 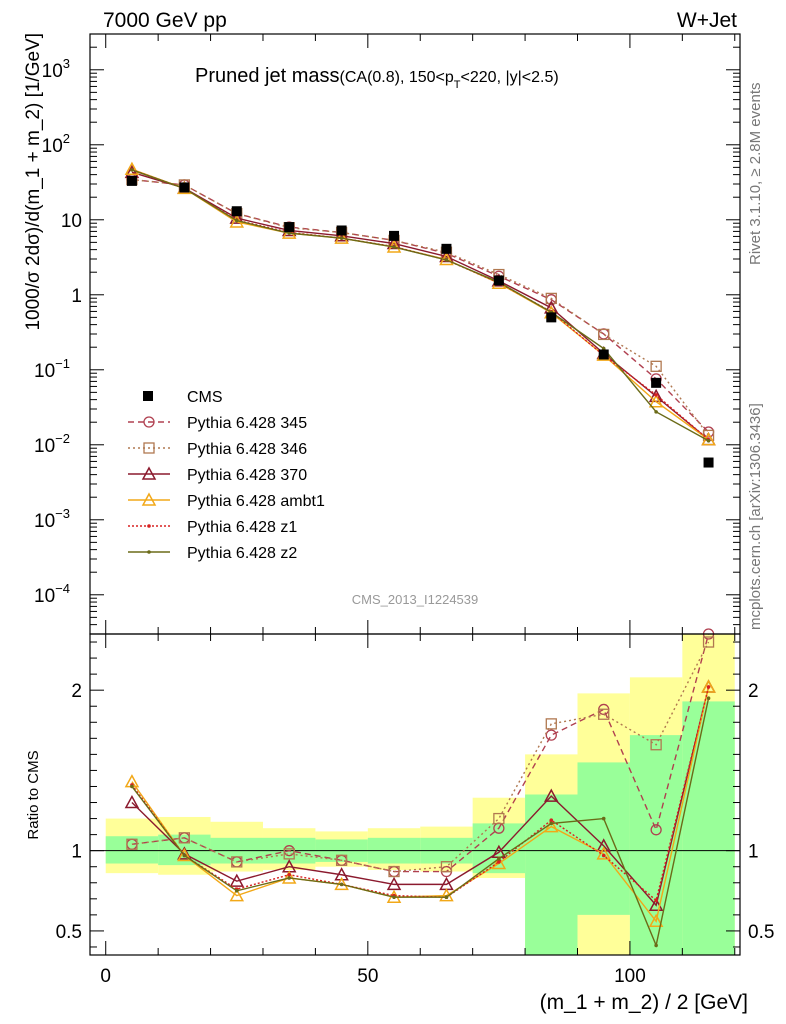 What do you see at coordinates (267, 76) in the screenshot?
I see `chart-title-main: Pruned jet mass` at bounding box center [267, 76].